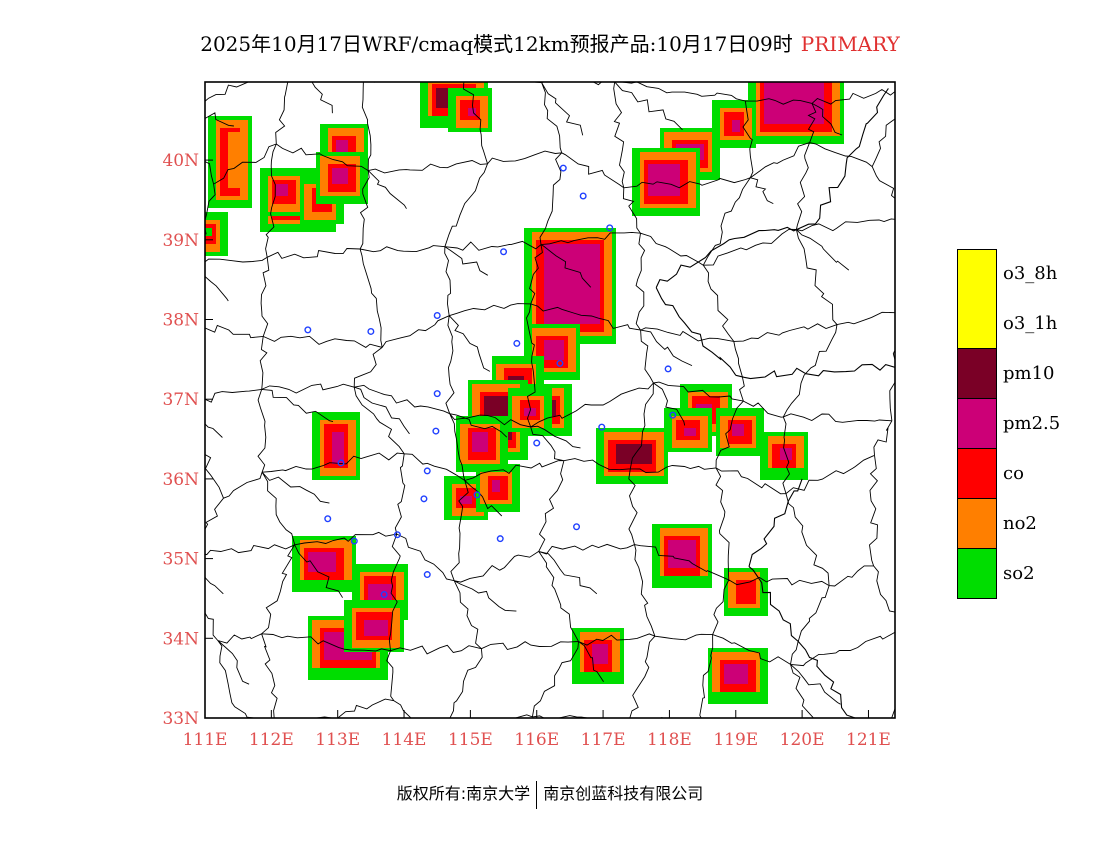 This screenshot has height=850, width=1100. Describe the element at coordinates (180, 321) in the screenshot. I see `lat-tick-label: 38N` at that location.